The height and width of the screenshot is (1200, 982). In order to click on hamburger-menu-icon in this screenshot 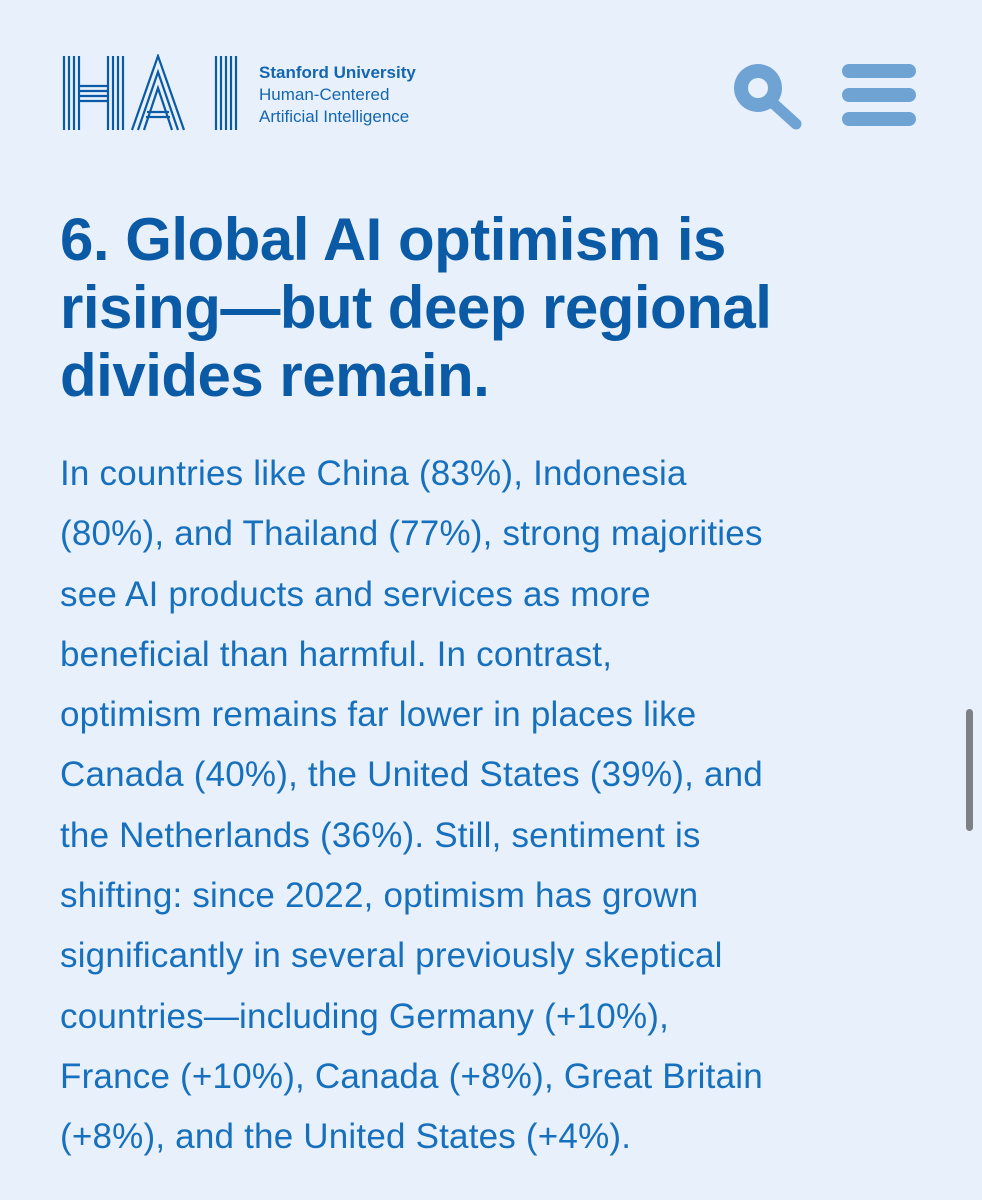, I will do `click(879, 95)`.